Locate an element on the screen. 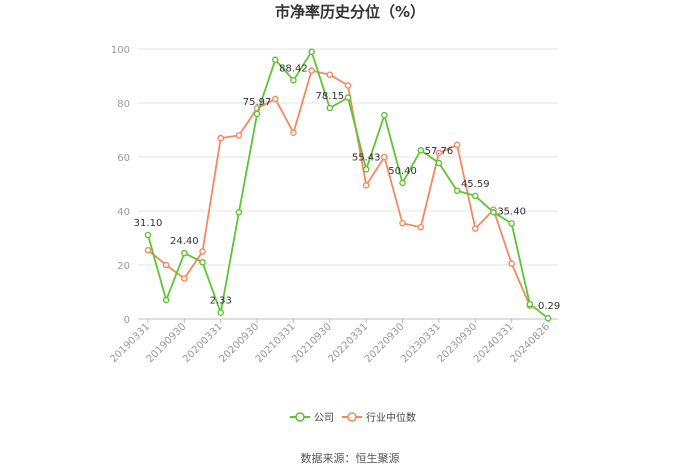 The width and height of the screenshot is (700, 474). data-label: 57.76 is located at coordinates (439, 151).